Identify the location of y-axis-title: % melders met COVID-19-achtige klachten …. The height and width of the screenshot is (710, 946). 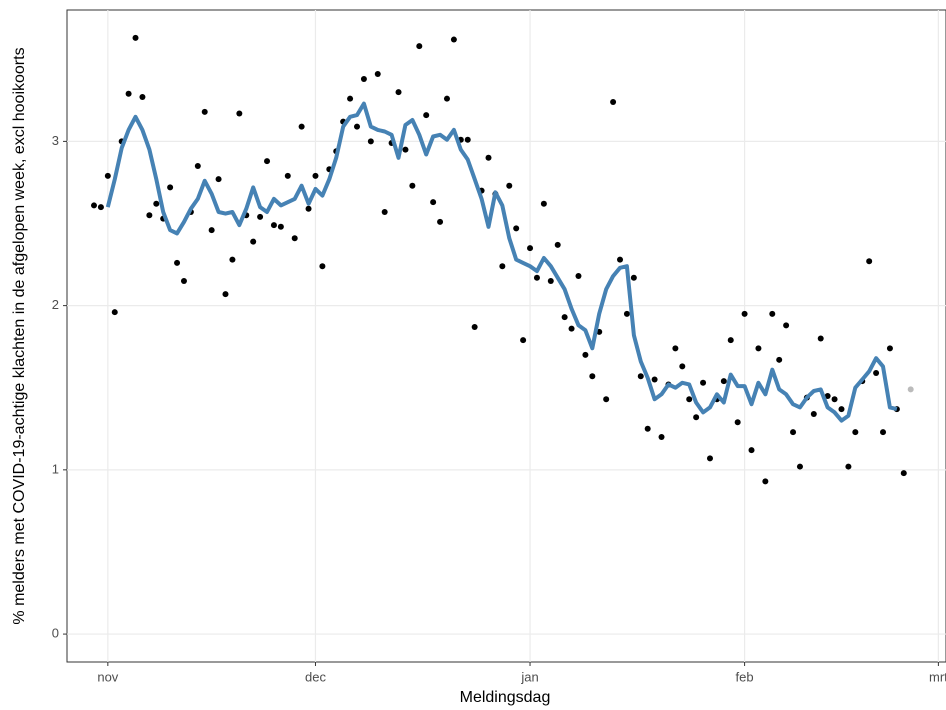
(19, 335).